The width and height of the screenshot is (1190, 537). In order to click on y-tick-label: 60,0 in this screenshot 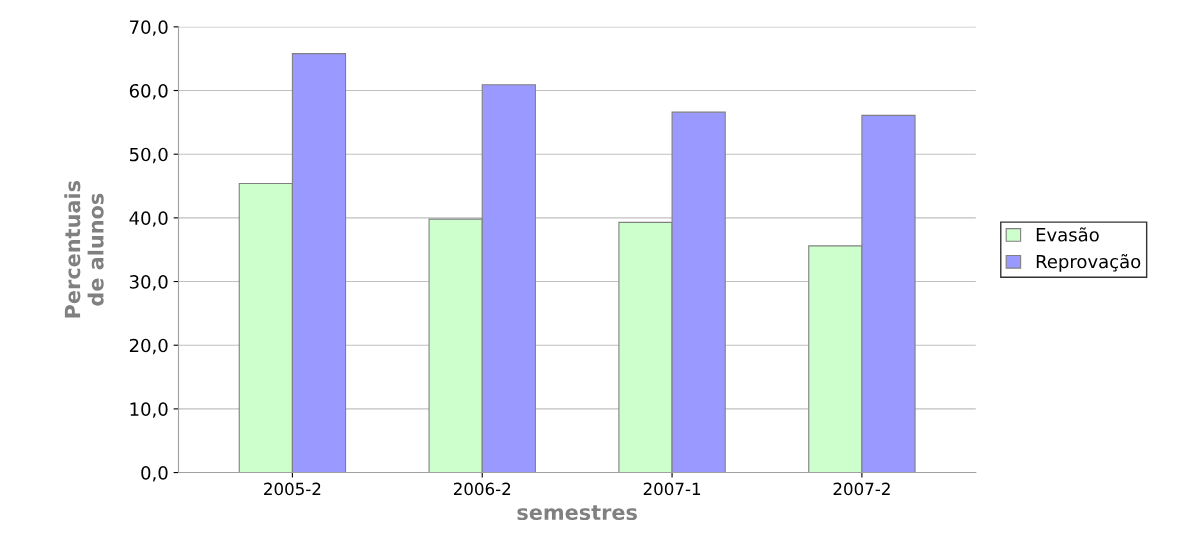, I will do `click(148, 91)`.